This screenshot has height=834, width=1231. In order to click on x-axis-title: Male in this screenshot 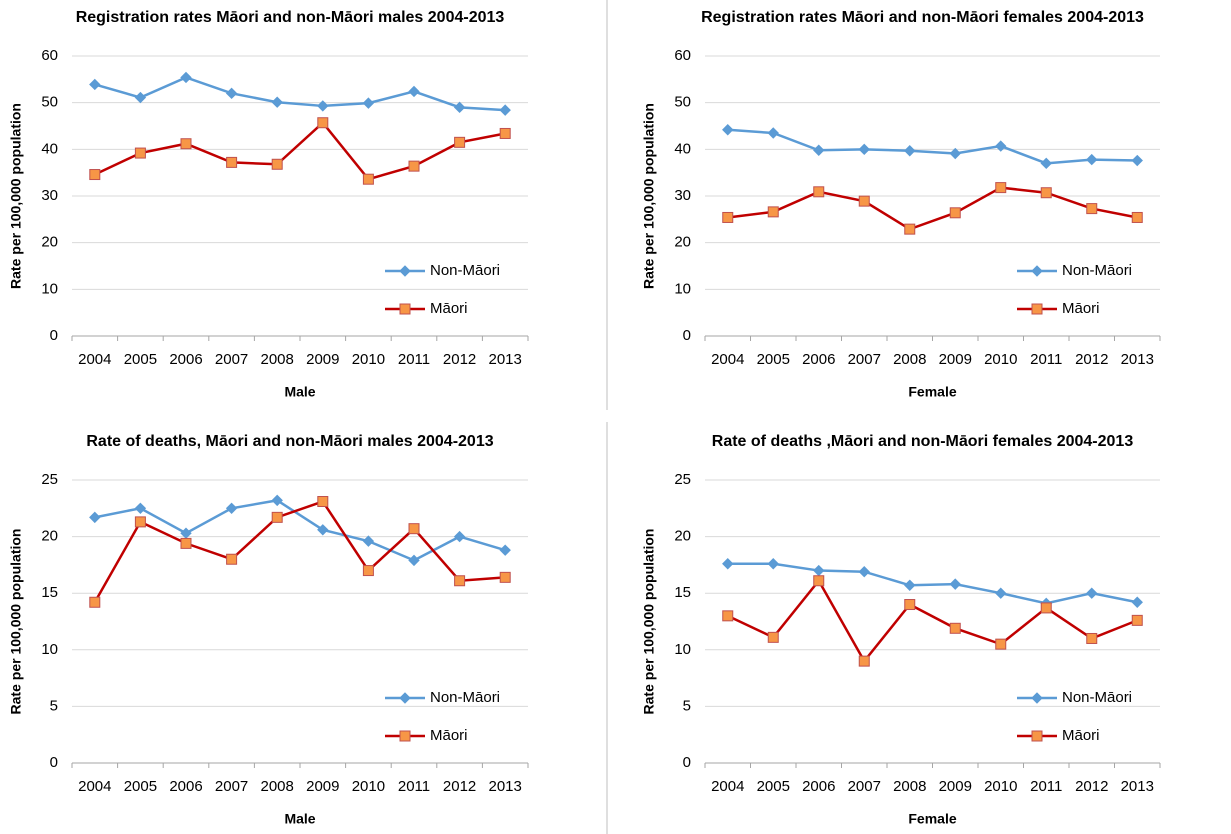, I will do `click(299, 392)`.